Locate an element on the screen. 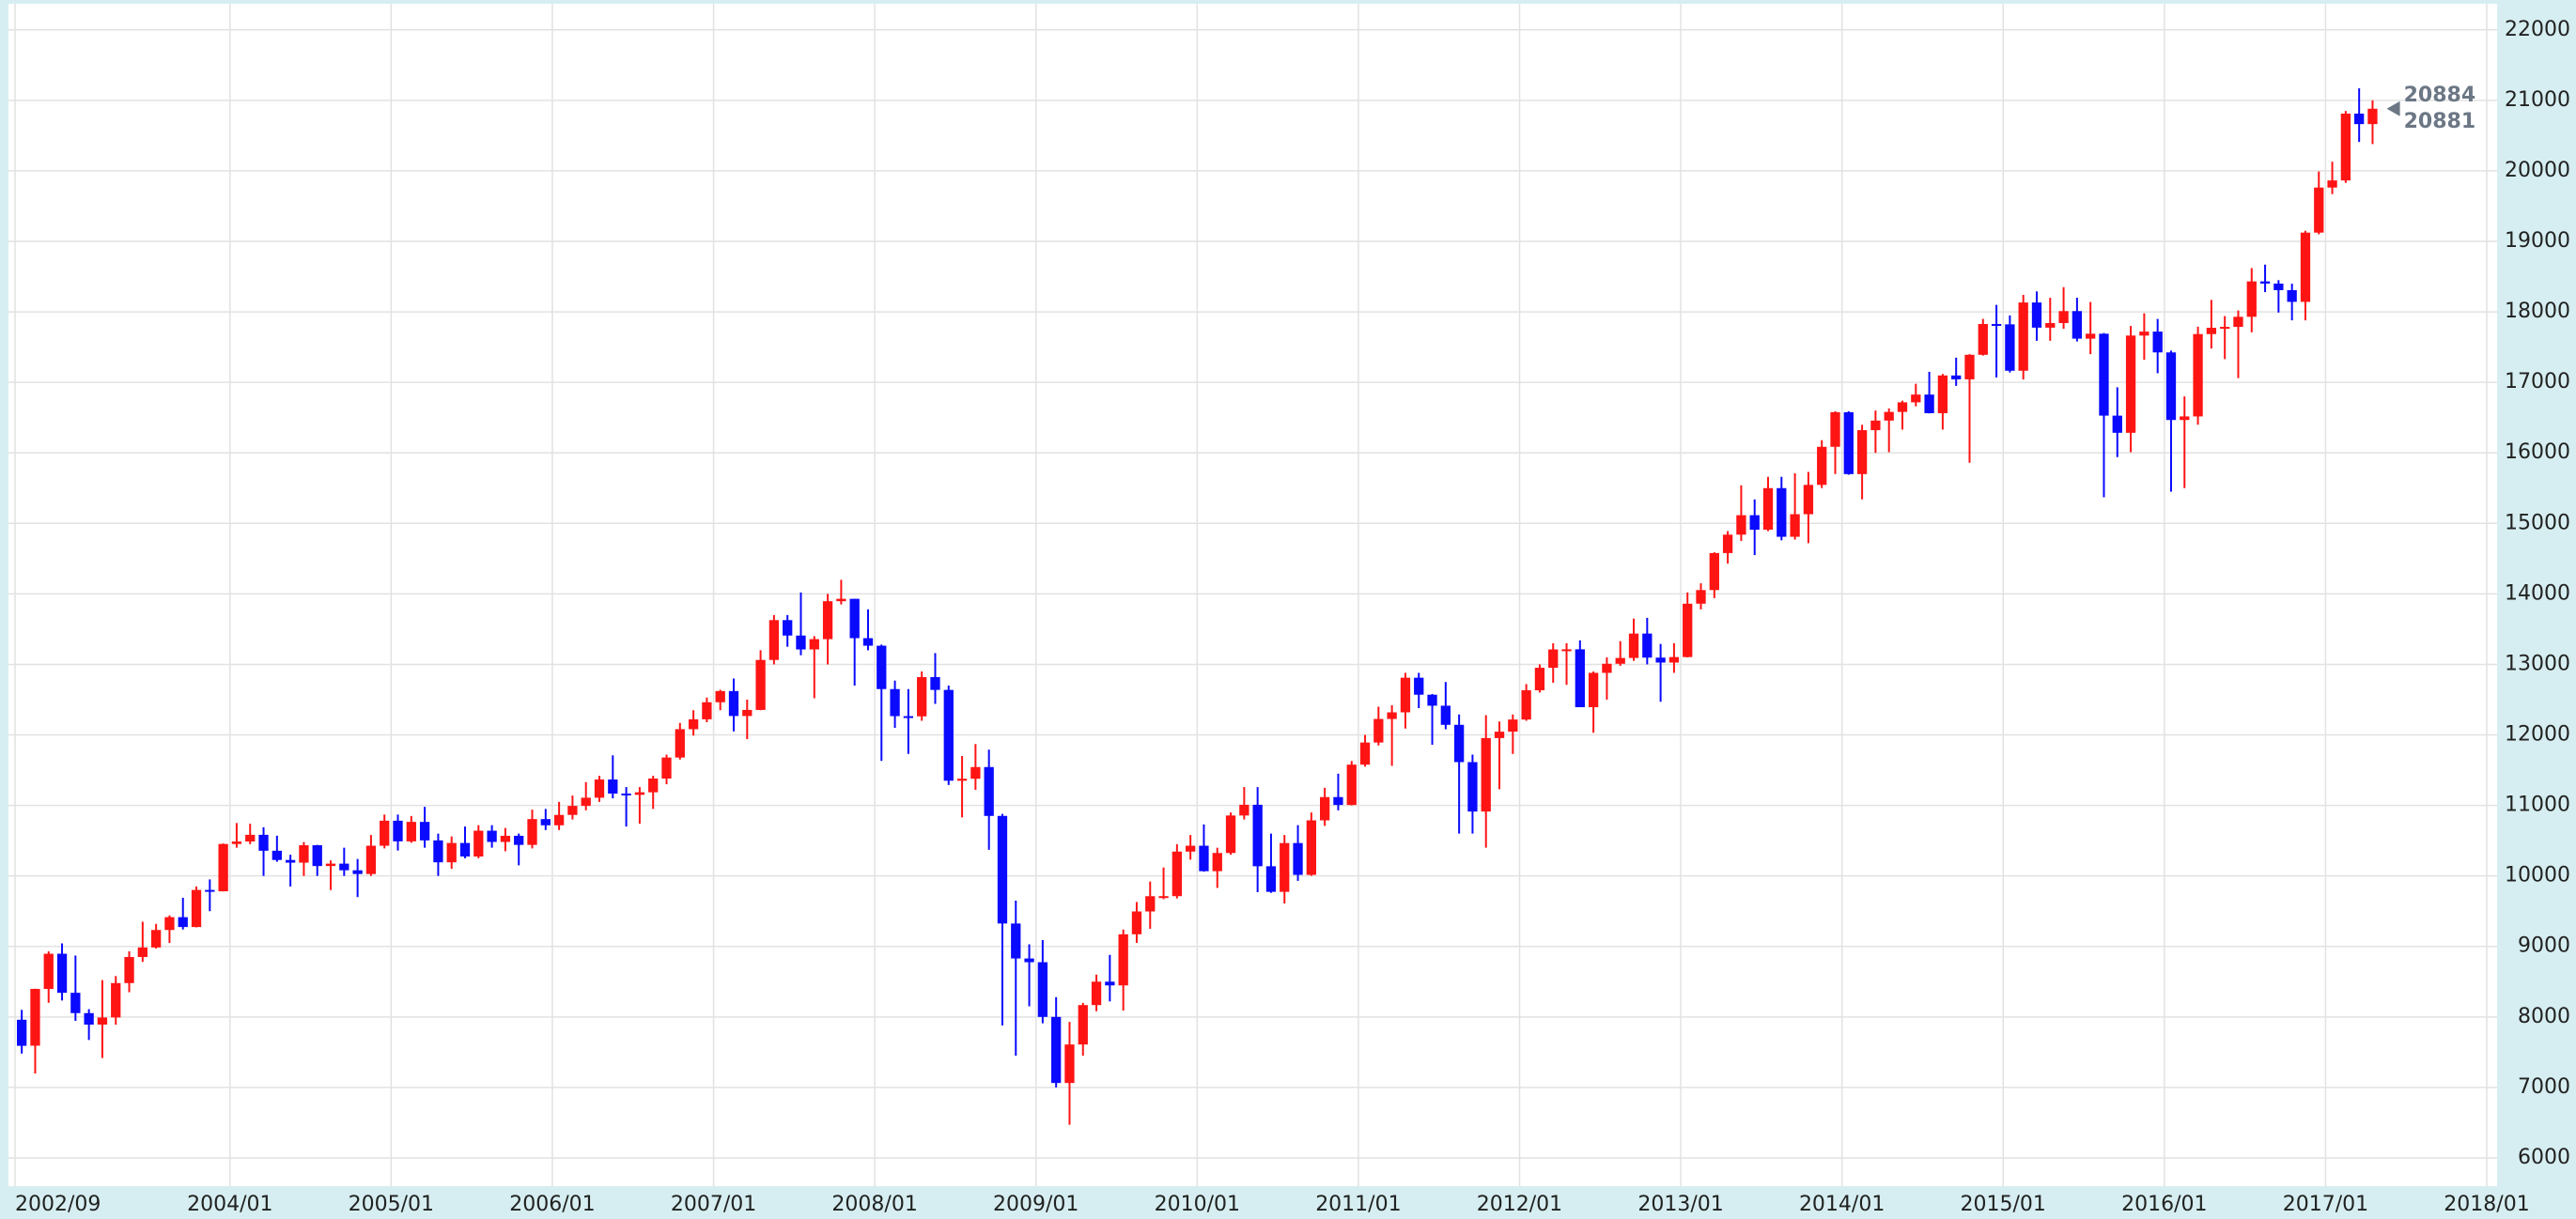 The height and width of the screenshot is (1219, 2576). x-tick-label: 2002/09 is located at coordinates (58, 1204).